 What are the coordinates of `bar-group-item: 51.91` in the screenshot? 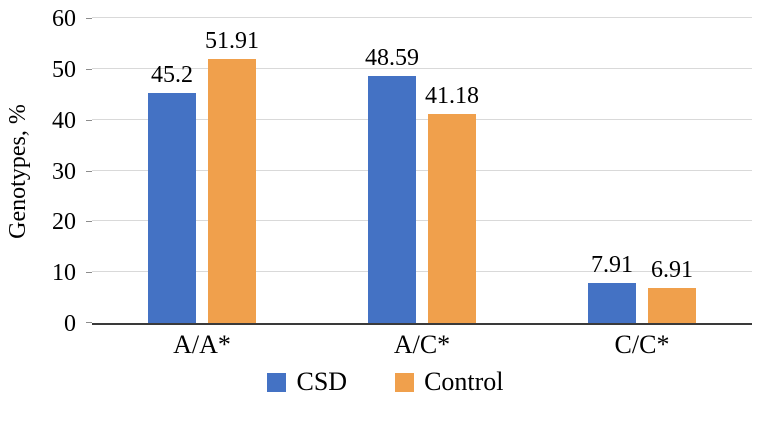 It's located at (232, 170).